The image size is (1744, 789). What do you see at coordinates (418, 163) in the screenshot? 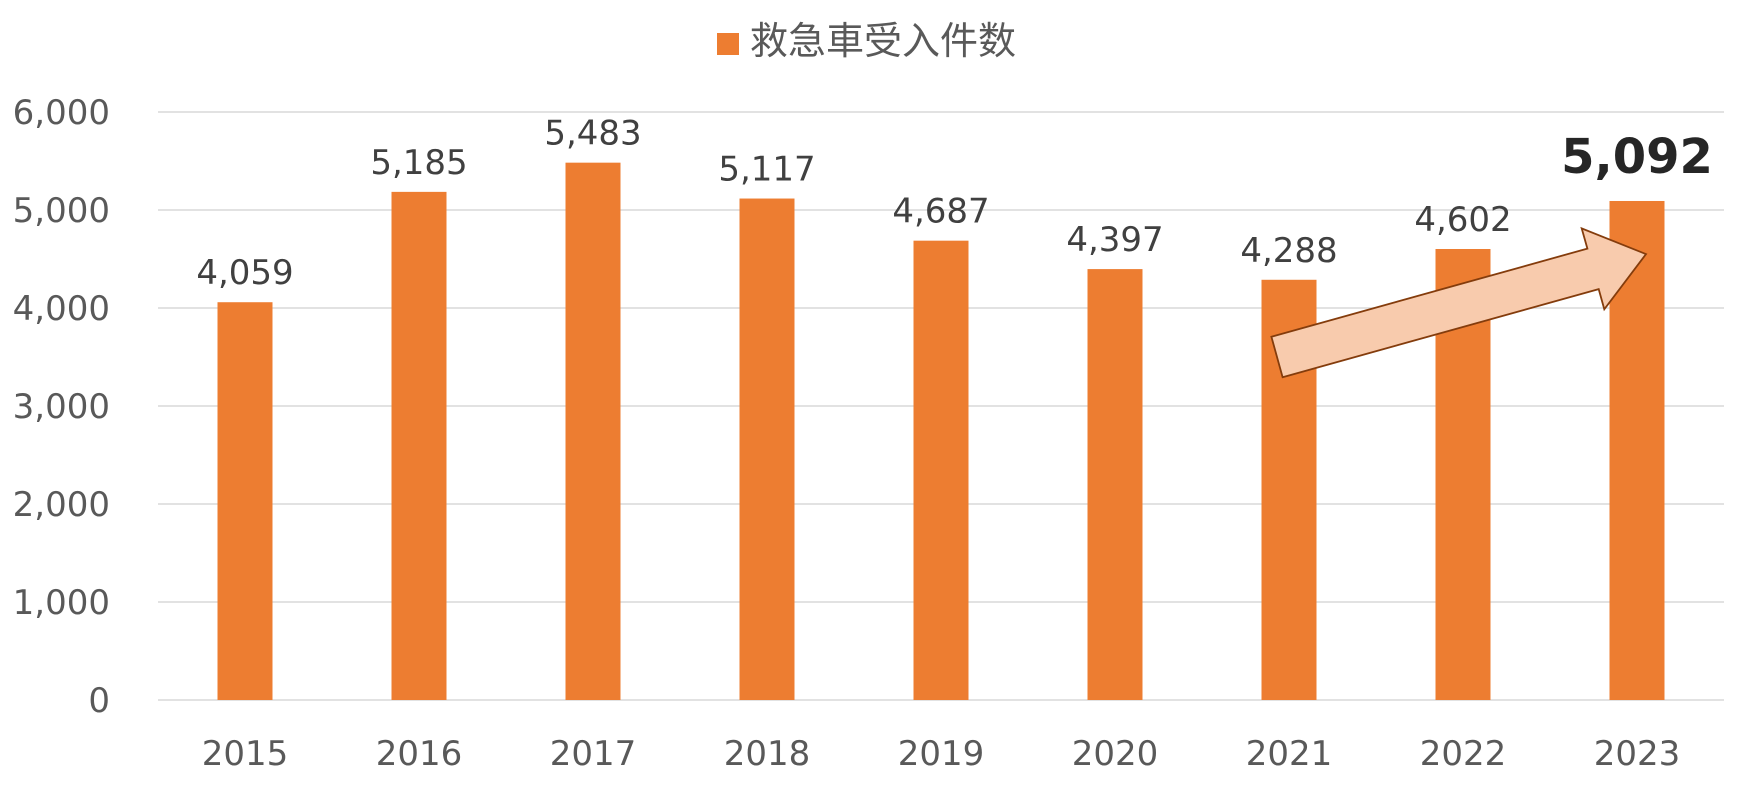
I see `data-label: 5,185` at bounding box center [418, 163].